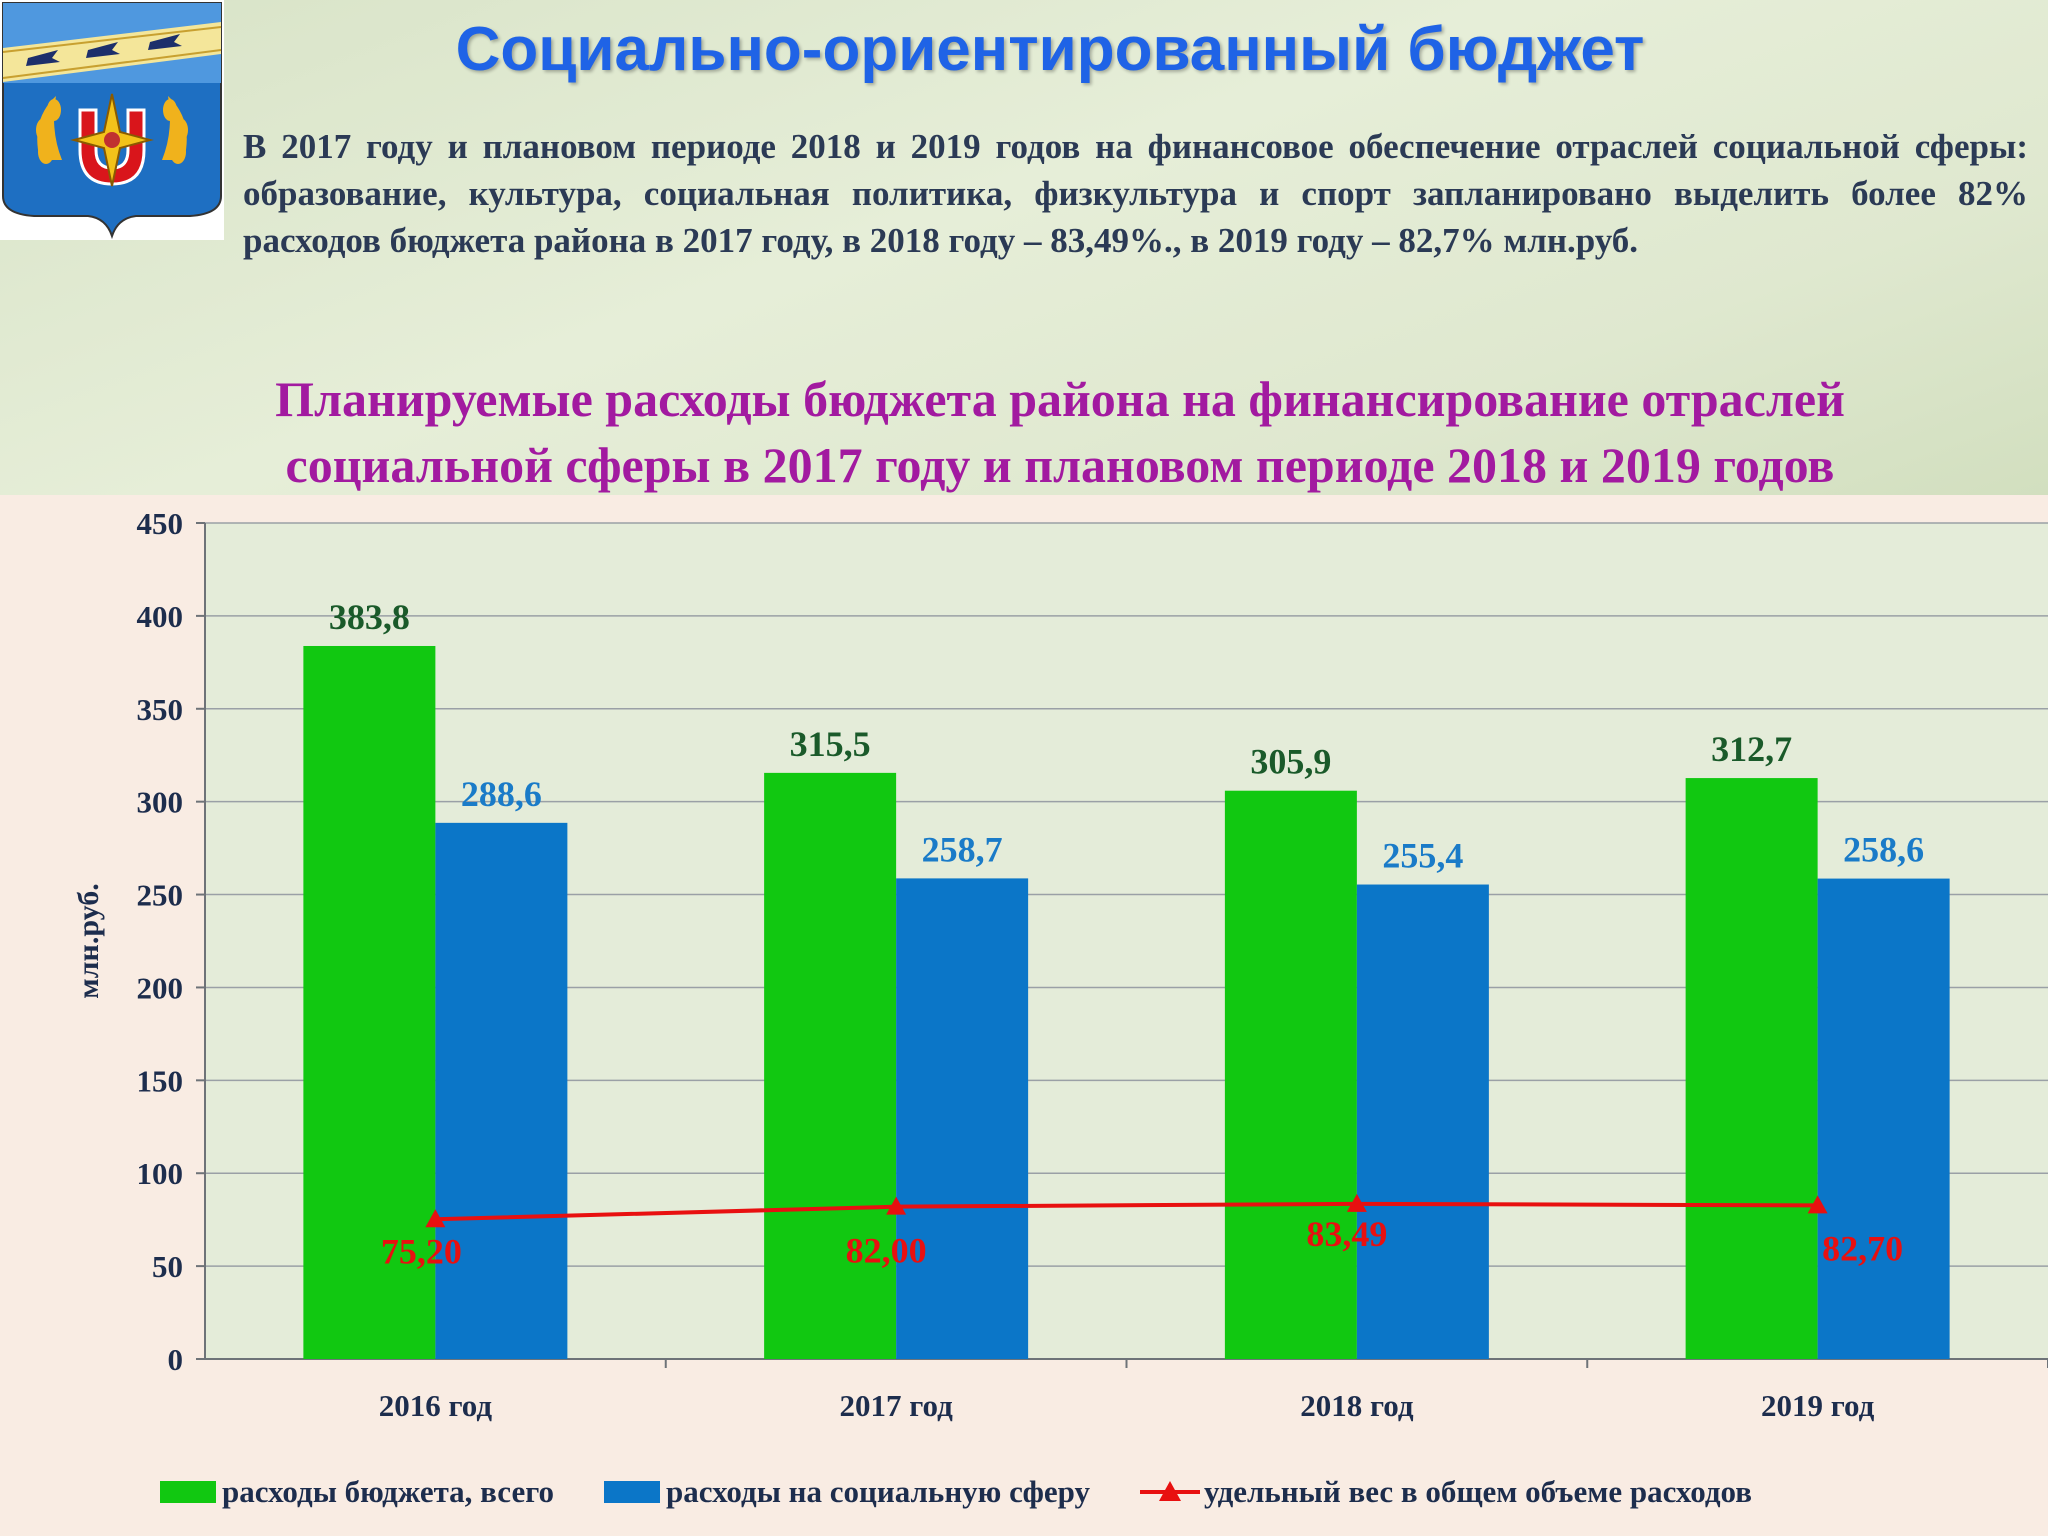 This screenshot has width=2048, height=1536. I want to click on coat-of-arms, so click(112, 120).